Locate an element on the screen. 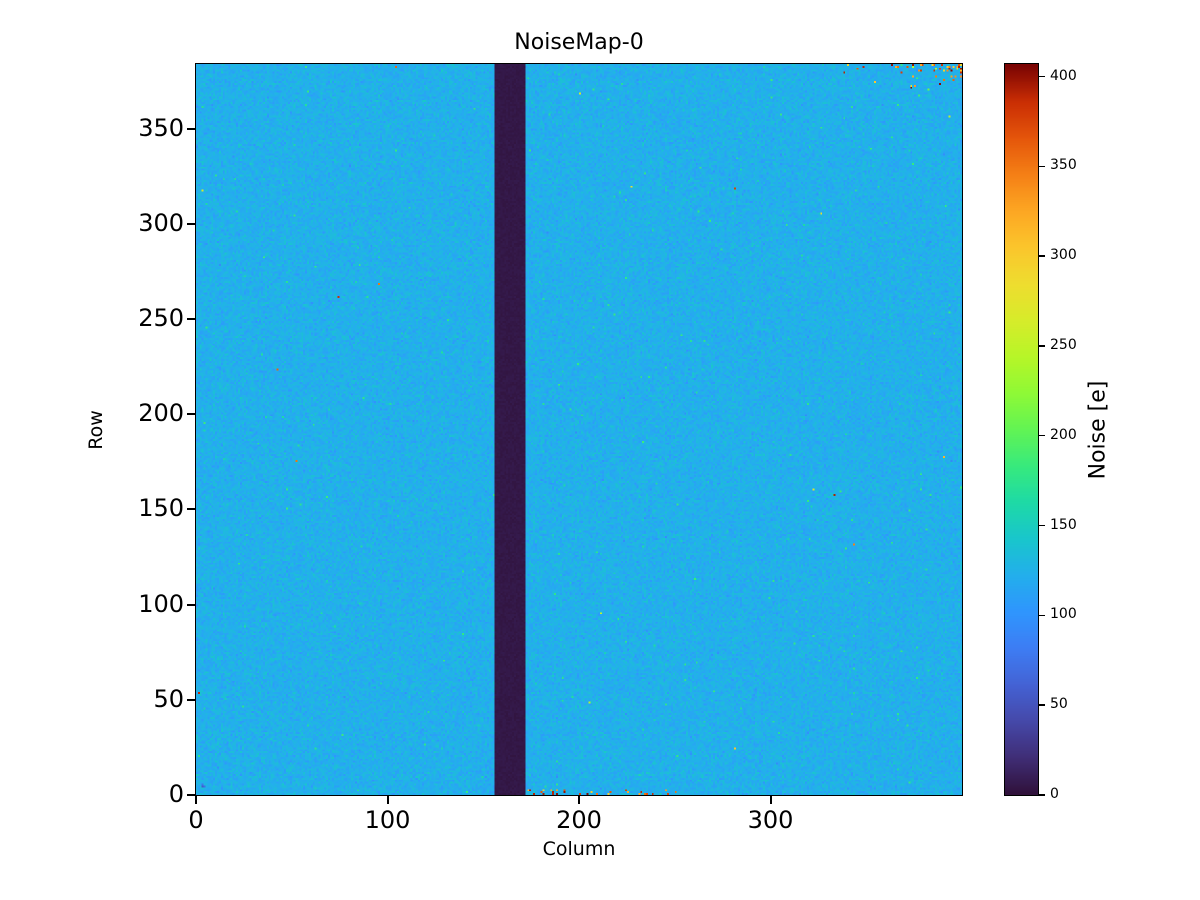 This screenshot has width=1200, height=900. y-axis-label: Row is located at coordinates (96, 430).